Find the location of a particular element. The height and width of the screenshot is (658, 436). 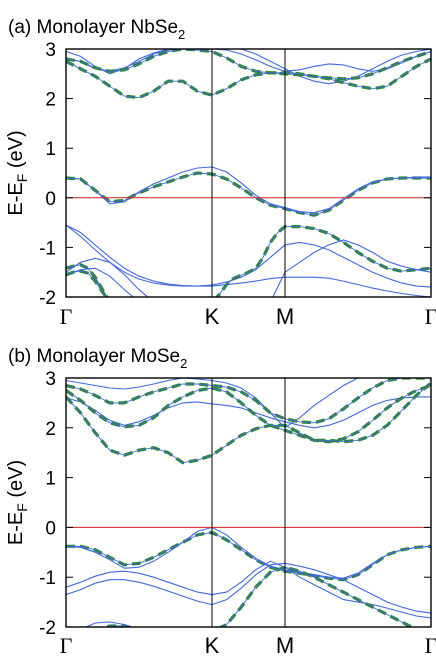

panel-title: (b) Monolayer MoSe2 is located at coordinates (97, 358).